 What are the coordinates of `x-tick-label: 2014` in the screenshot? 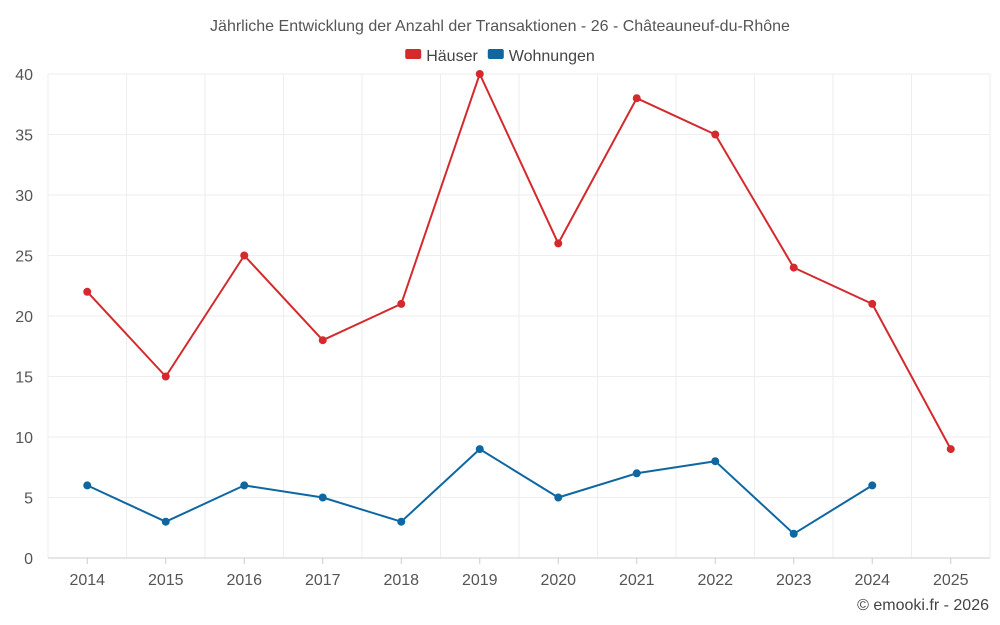 It's located at (87, 580).